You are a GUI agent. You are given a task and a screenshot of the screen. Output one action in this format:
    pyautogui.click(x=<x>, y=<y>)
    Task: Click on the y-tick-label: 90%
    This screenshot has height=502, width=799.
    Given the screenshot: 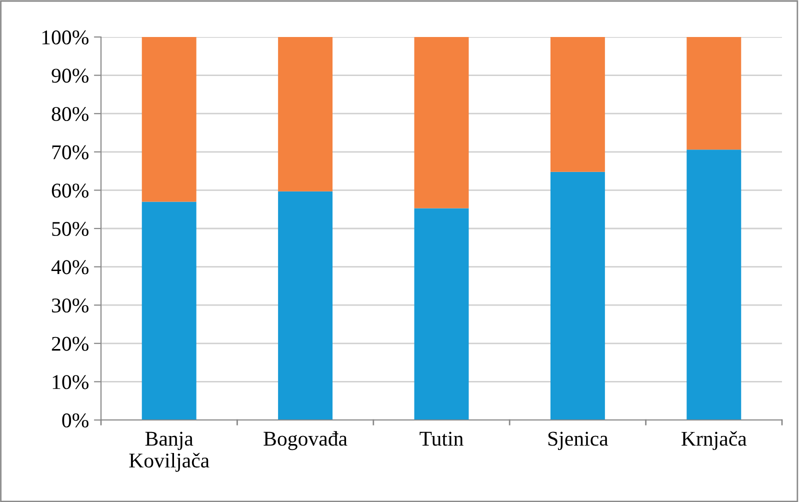 What is the action you would take?
    pyautogui.click(x=70, y=75)
    